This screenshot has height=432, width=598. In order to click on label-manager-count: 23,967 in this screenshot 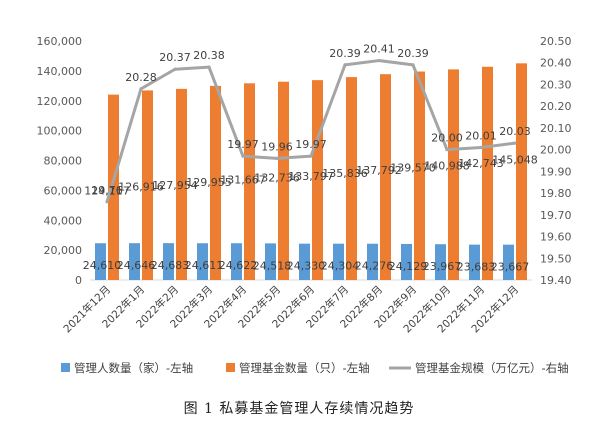, I will do `click(442, 266)`.